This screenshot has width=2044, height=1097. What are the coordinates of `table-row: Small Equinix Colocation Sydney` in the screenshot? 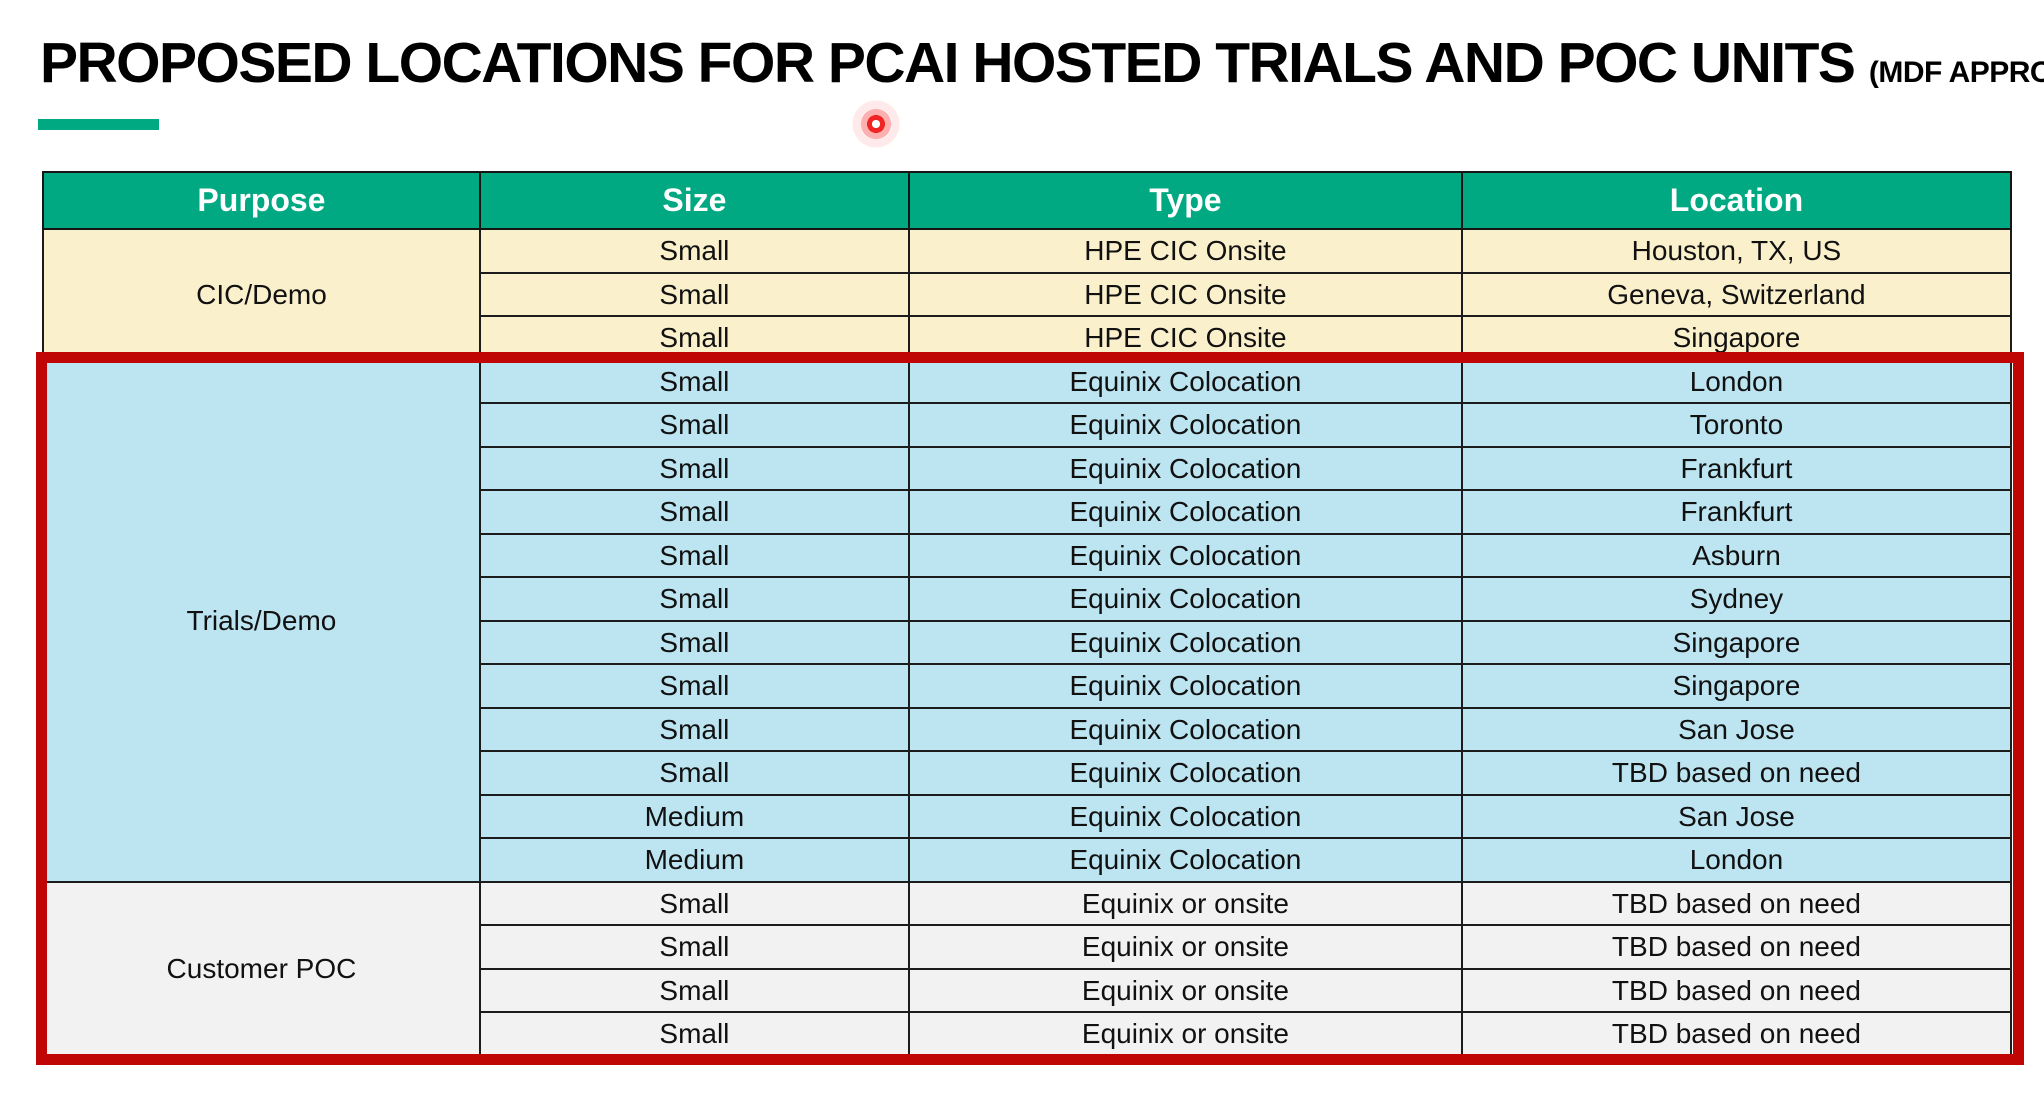 It's located at (1028, 599).